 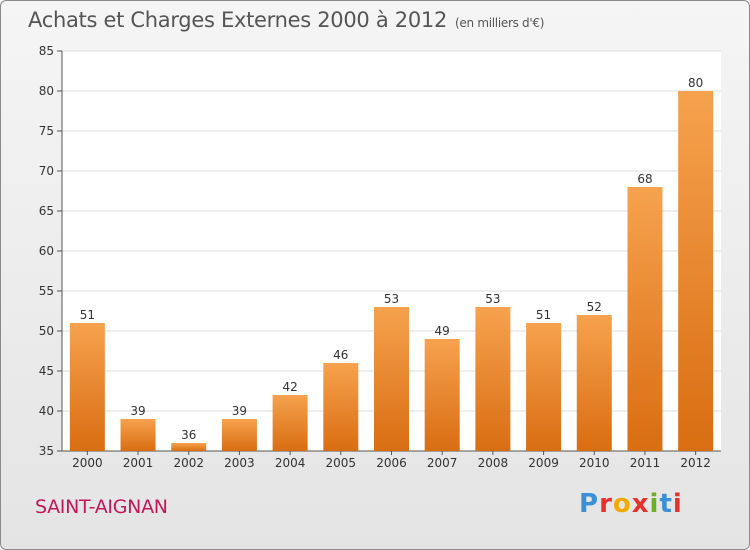 I want to click on proxiti-logo: Proxiti, so click(x=631, y=504).